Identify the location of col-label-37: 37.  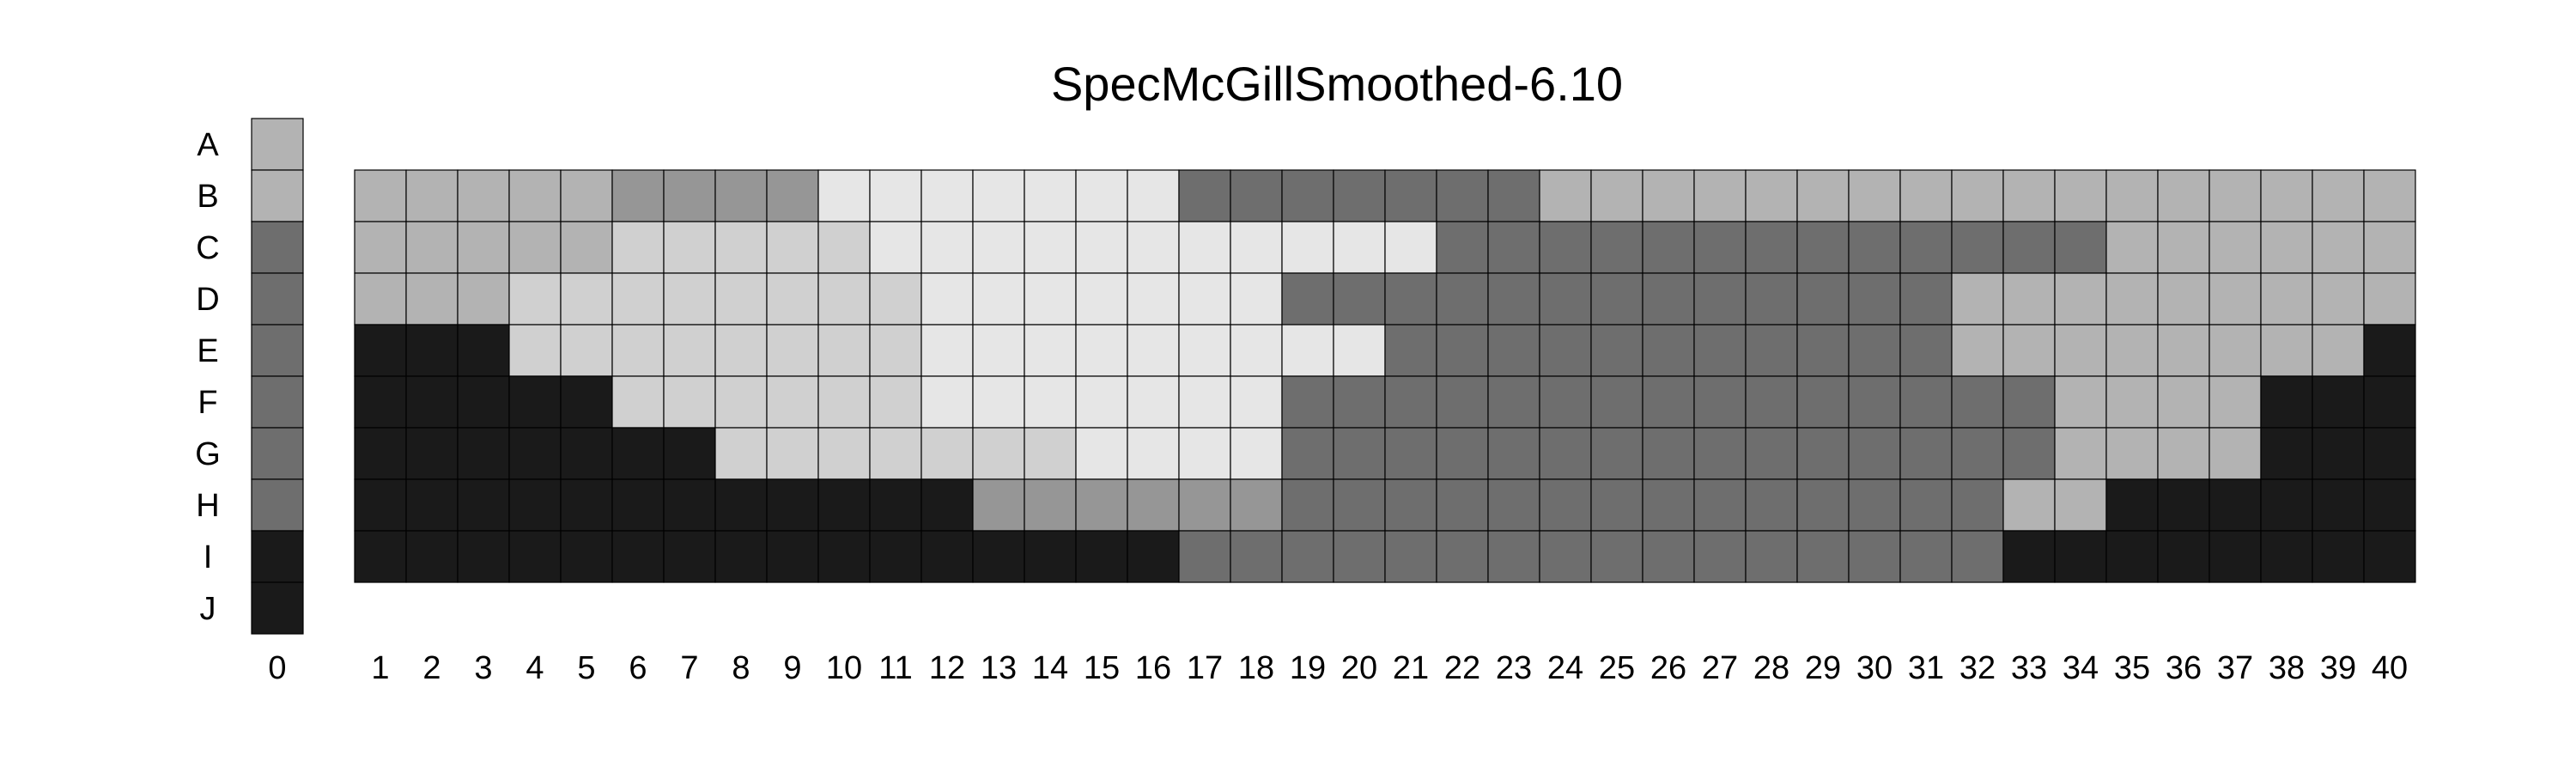
(2235, 668).